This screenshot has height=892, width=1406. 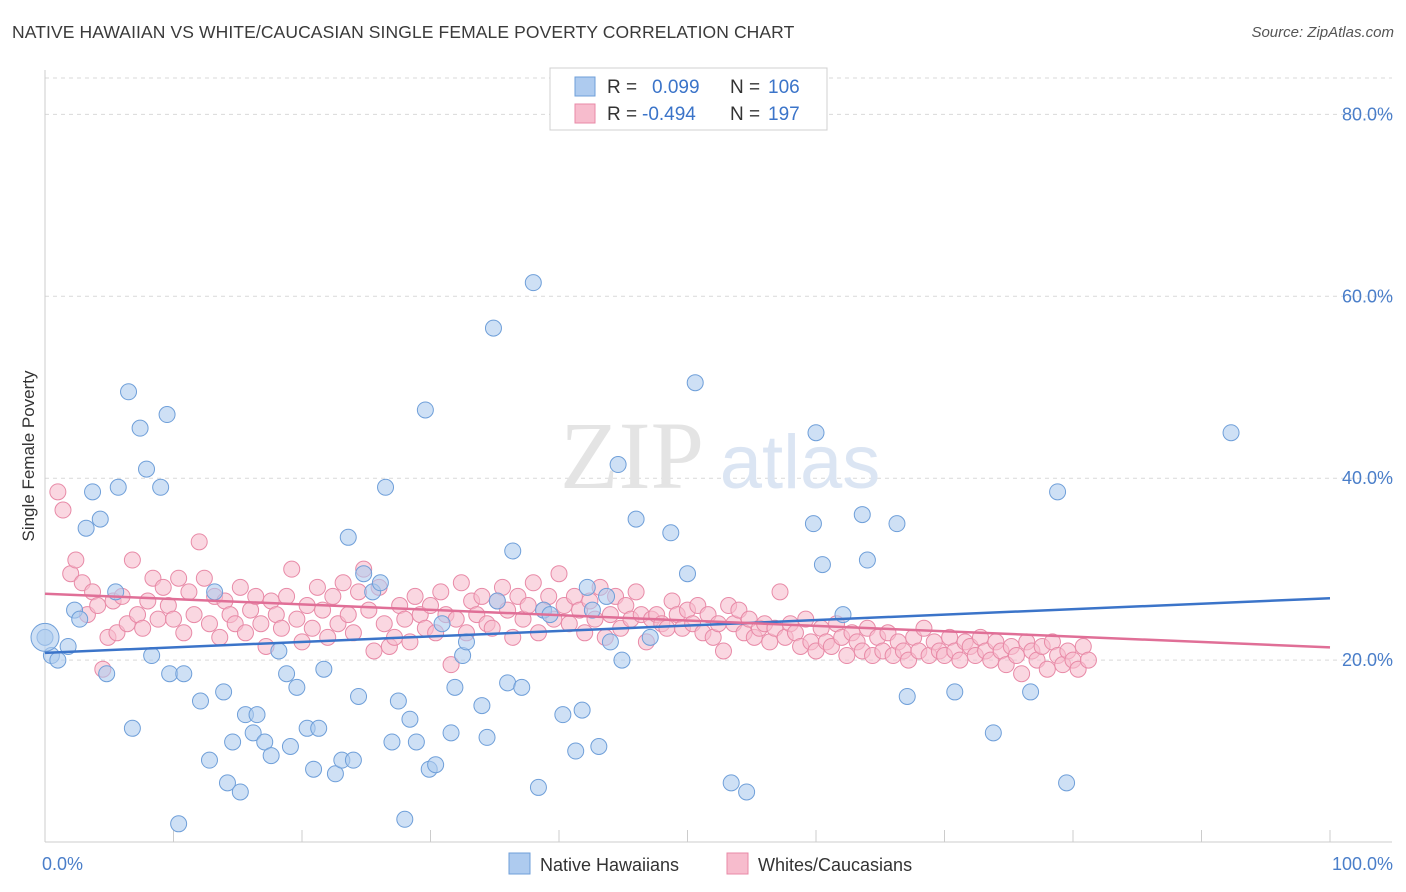 What do you see at coordinates (1367, 478) in the screenshot?
I see `y-tick-label: 40.0%` at bounding box center [1367, 478].